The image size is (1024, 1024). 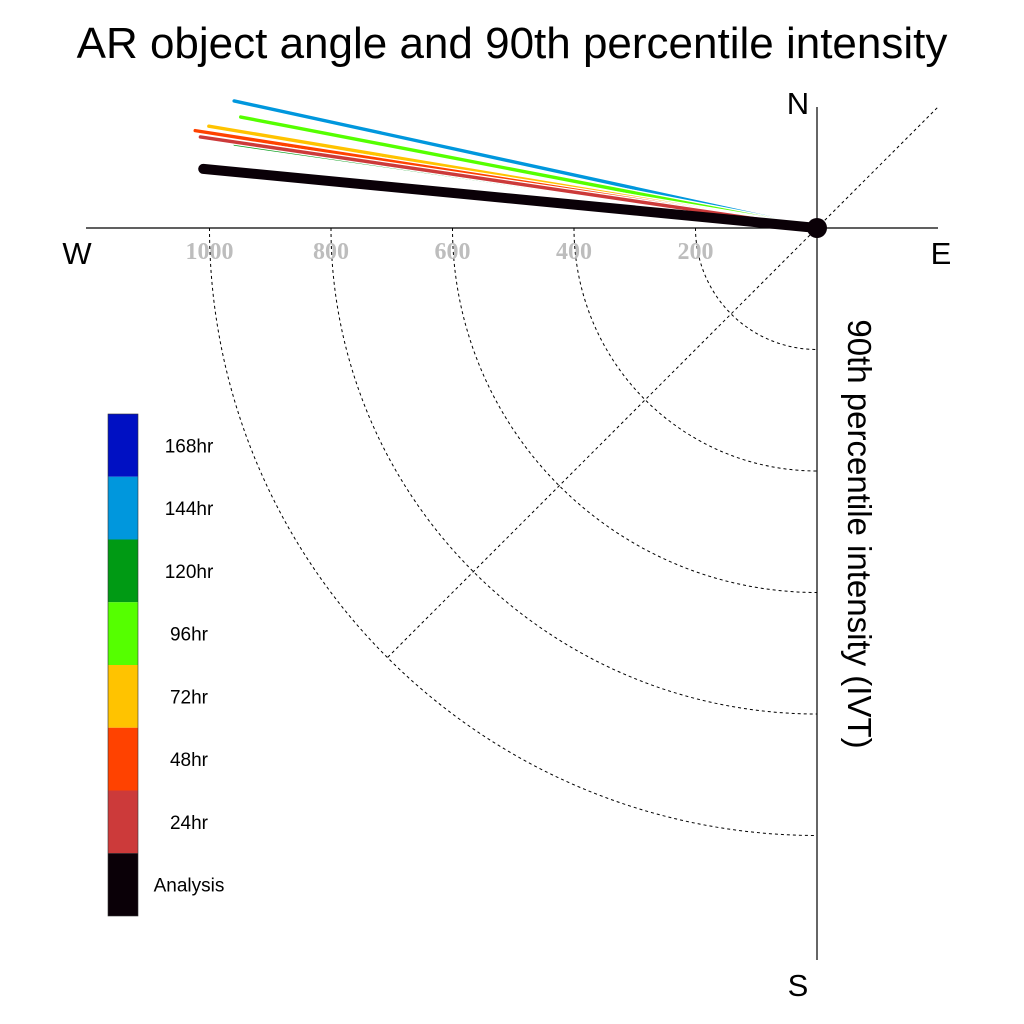 I want to click on legend-colorbar-frame, so click(x=123, y=665).